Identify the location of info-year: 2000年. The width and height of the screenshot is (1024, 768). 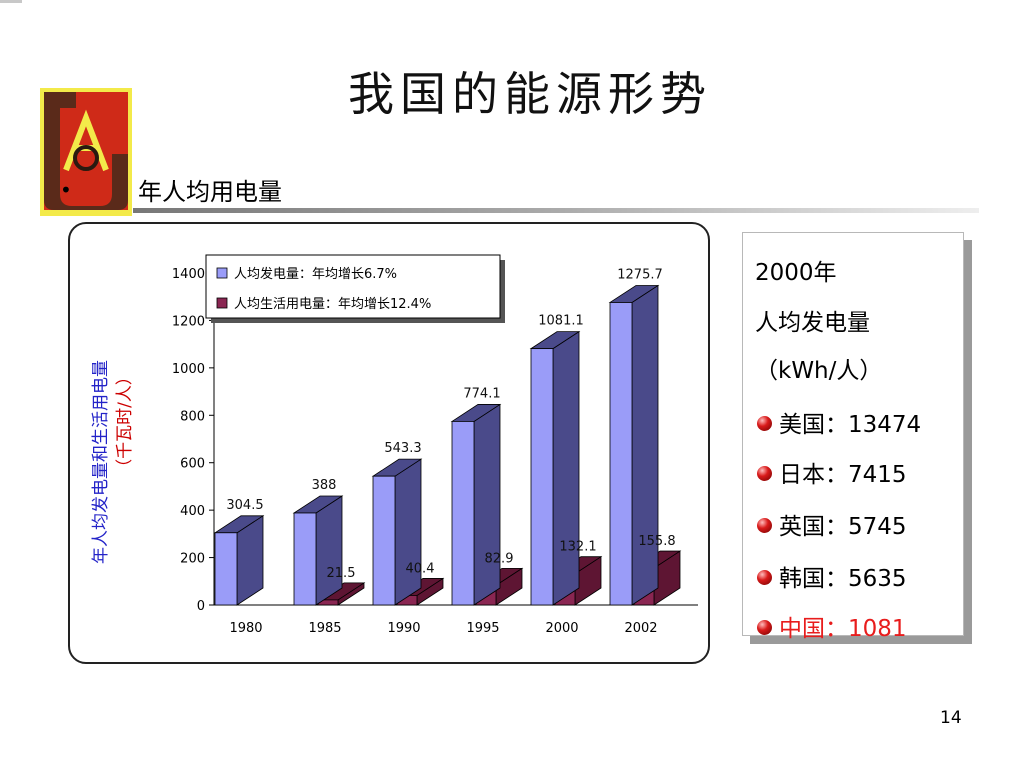
(796, 273).